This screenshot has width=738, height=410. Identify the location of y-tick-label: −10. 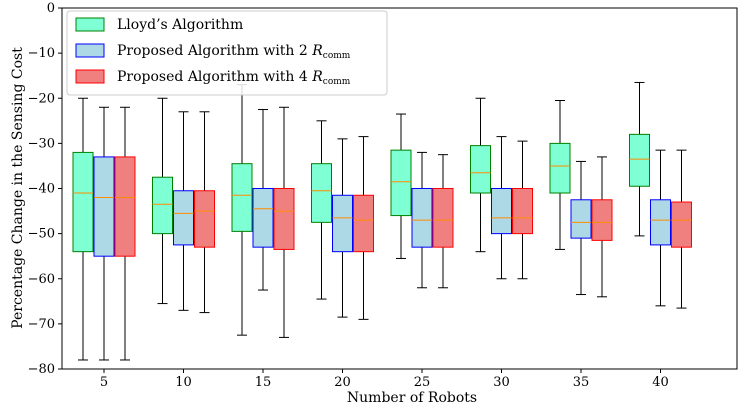
(41, 53).